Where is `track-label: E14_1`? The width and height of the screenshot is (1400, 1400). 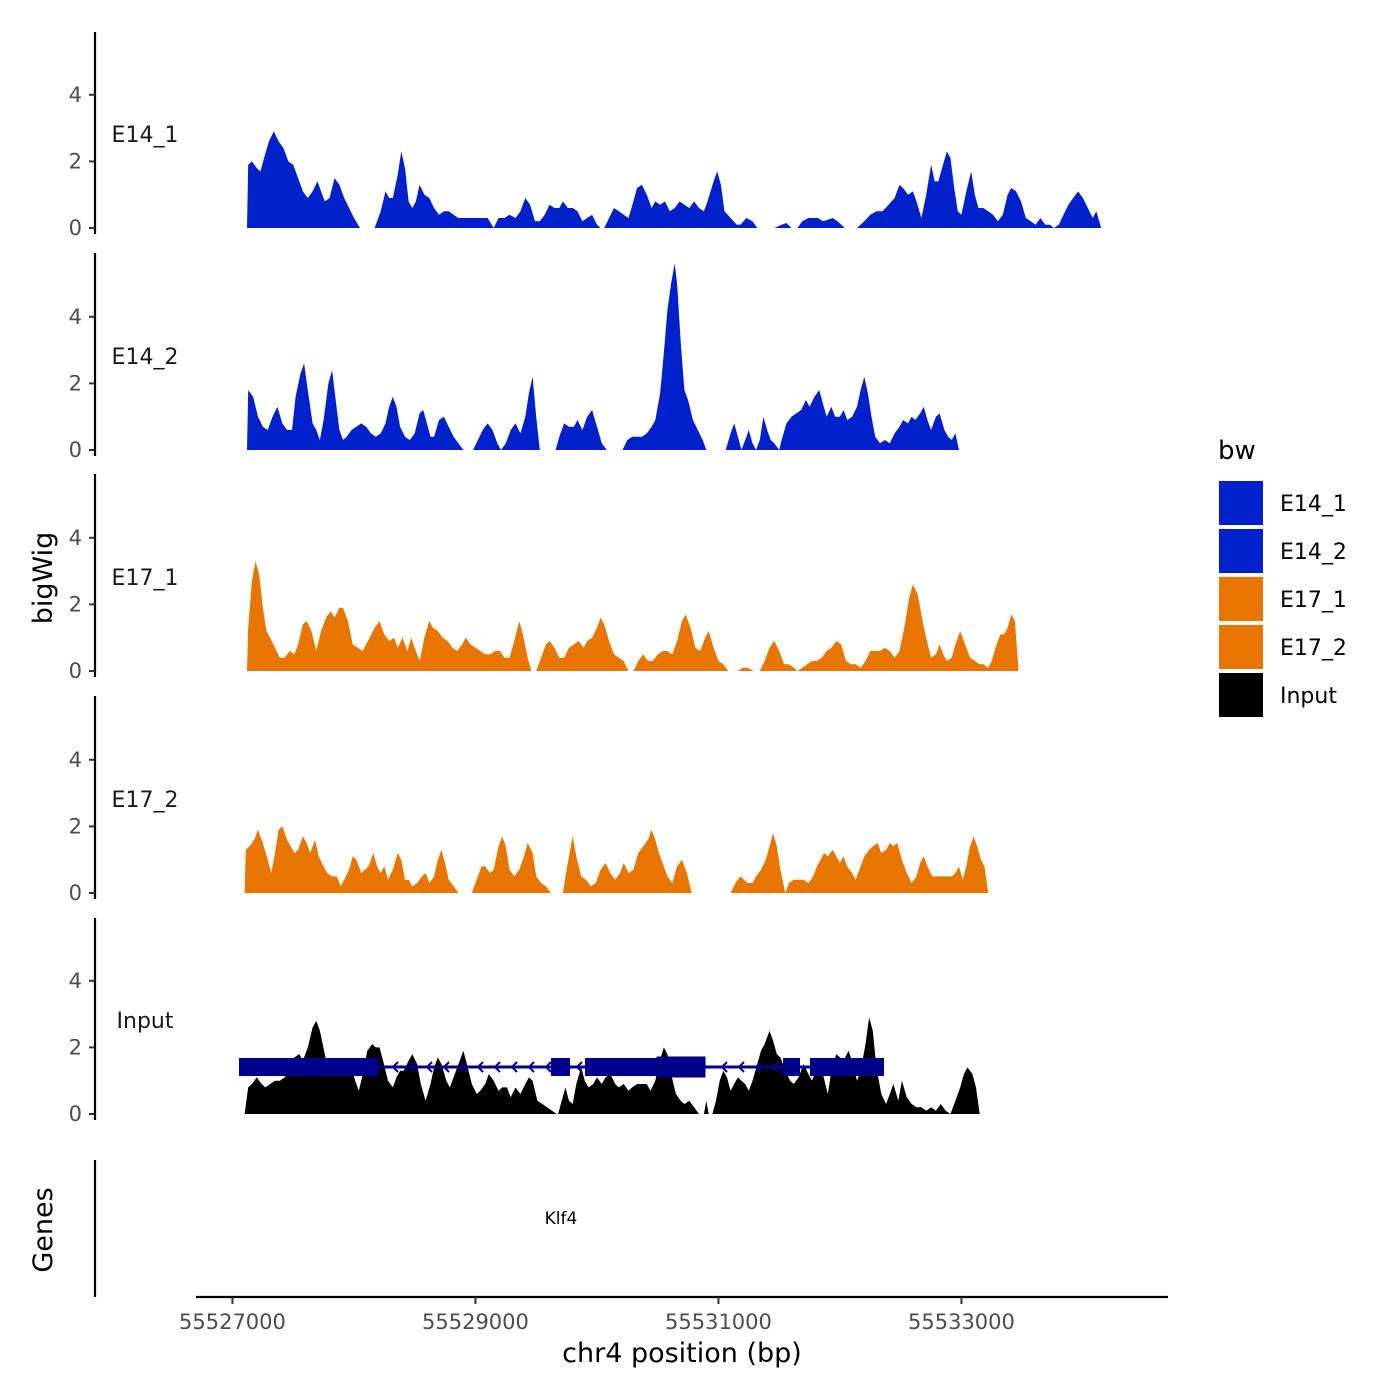
track-label: E14_1 is located at coordinates (145, 135).